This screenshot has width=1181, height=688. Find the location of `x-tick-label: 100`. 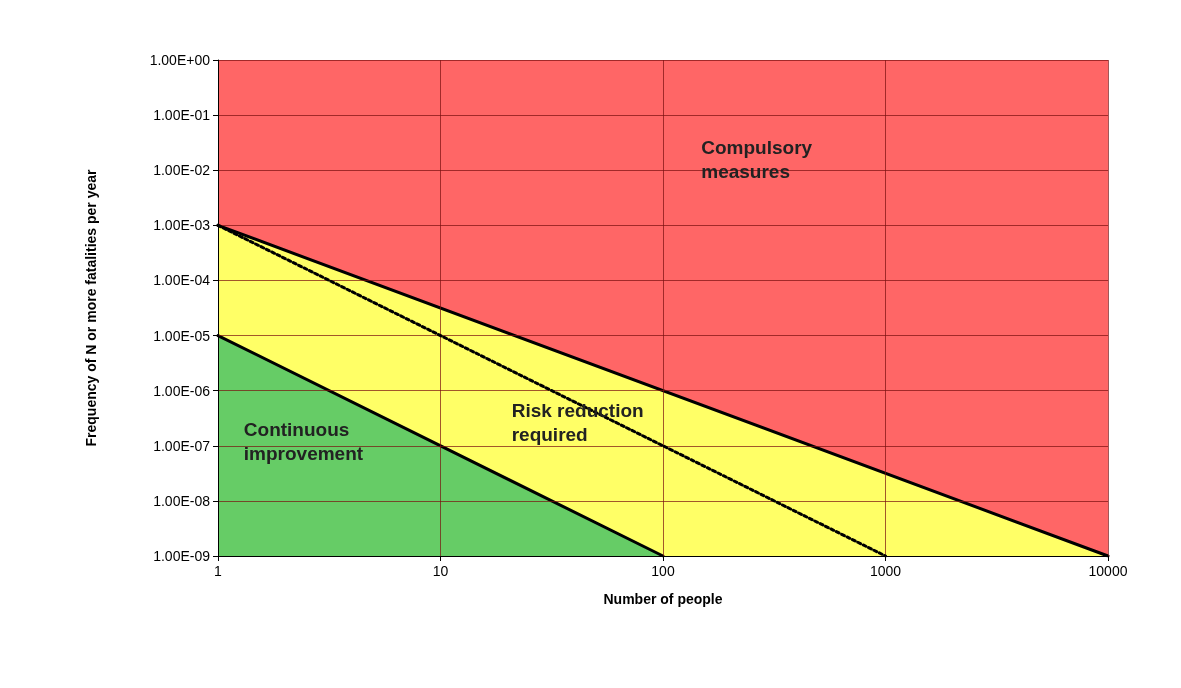

x-tick-label: 100 is located at coordinates (663, 571).